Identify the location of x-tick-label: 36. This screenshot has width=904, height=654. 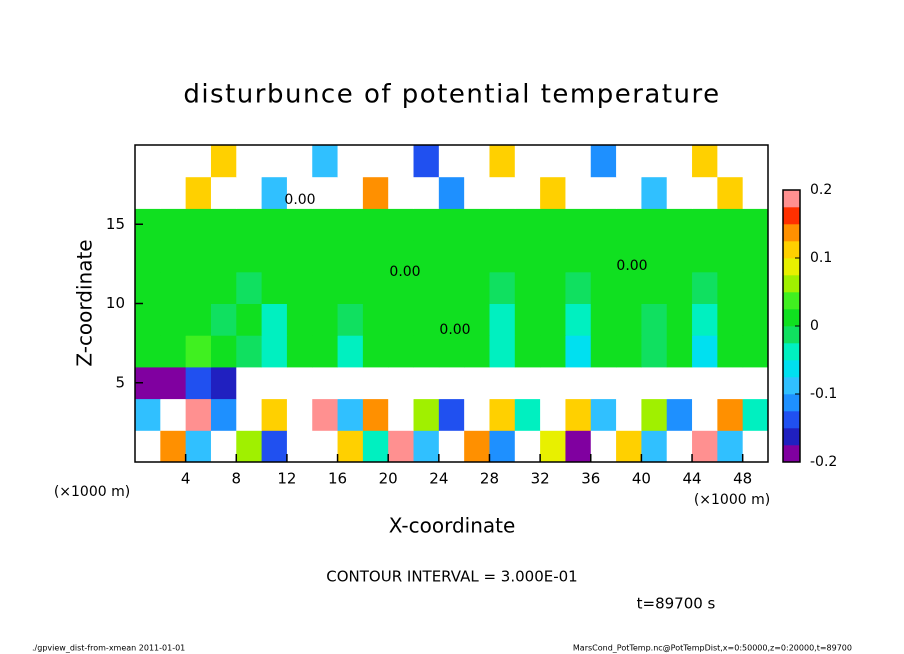
(590, 479).